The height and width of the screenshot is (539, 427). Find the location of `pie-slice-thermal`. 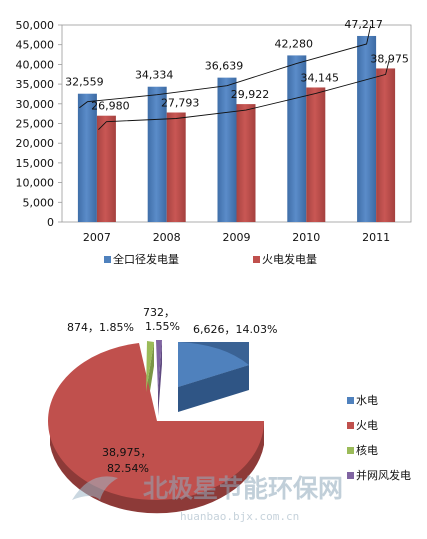

pie-slice-thermal is located at coordinates (156, 422).